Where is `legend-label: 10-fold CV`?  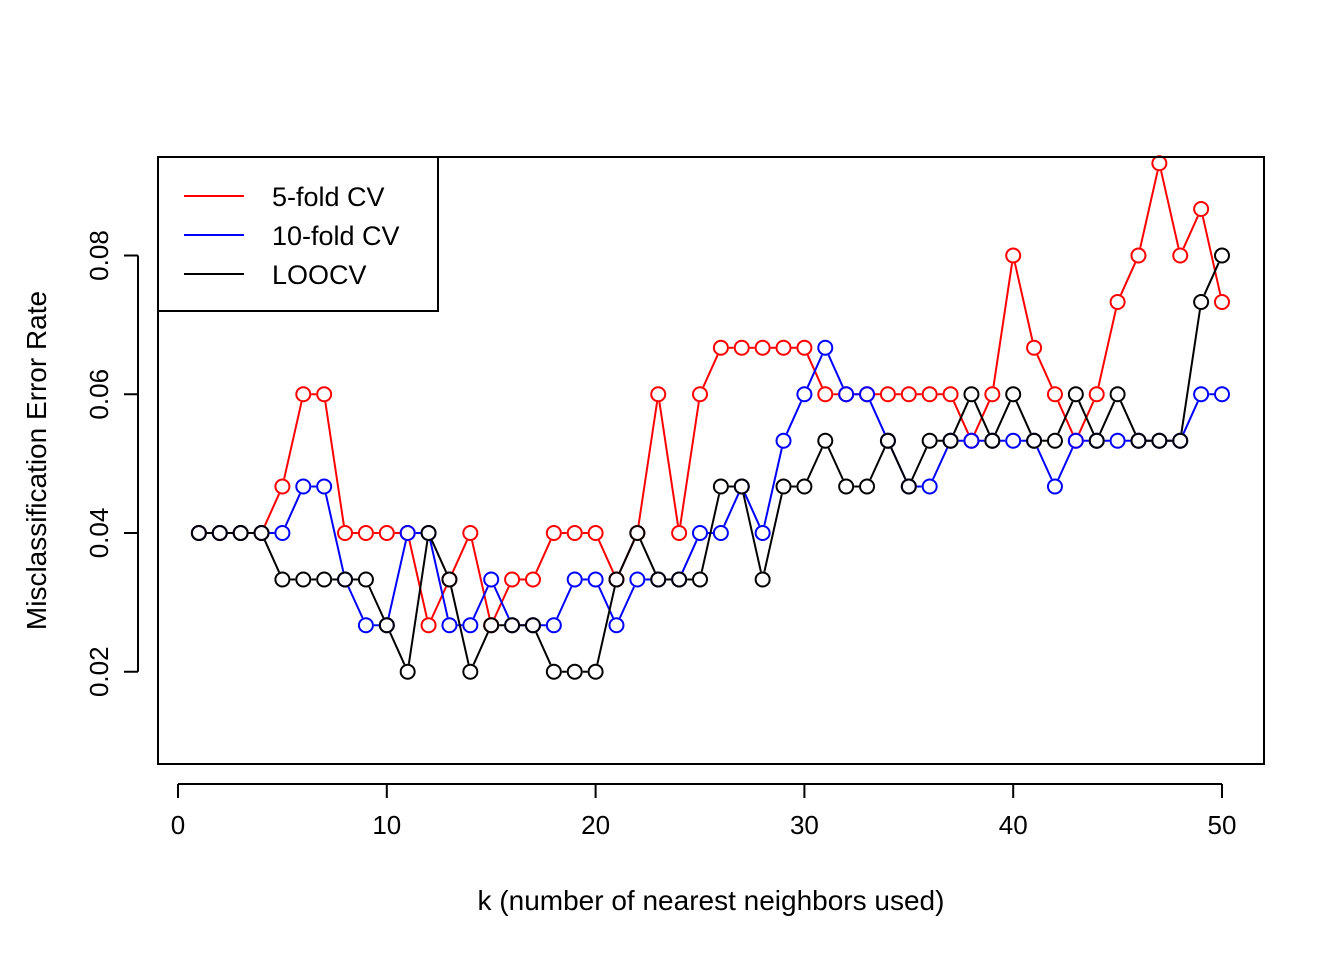
legend-label: 10-fold CV is located at coordinates (336, 236).